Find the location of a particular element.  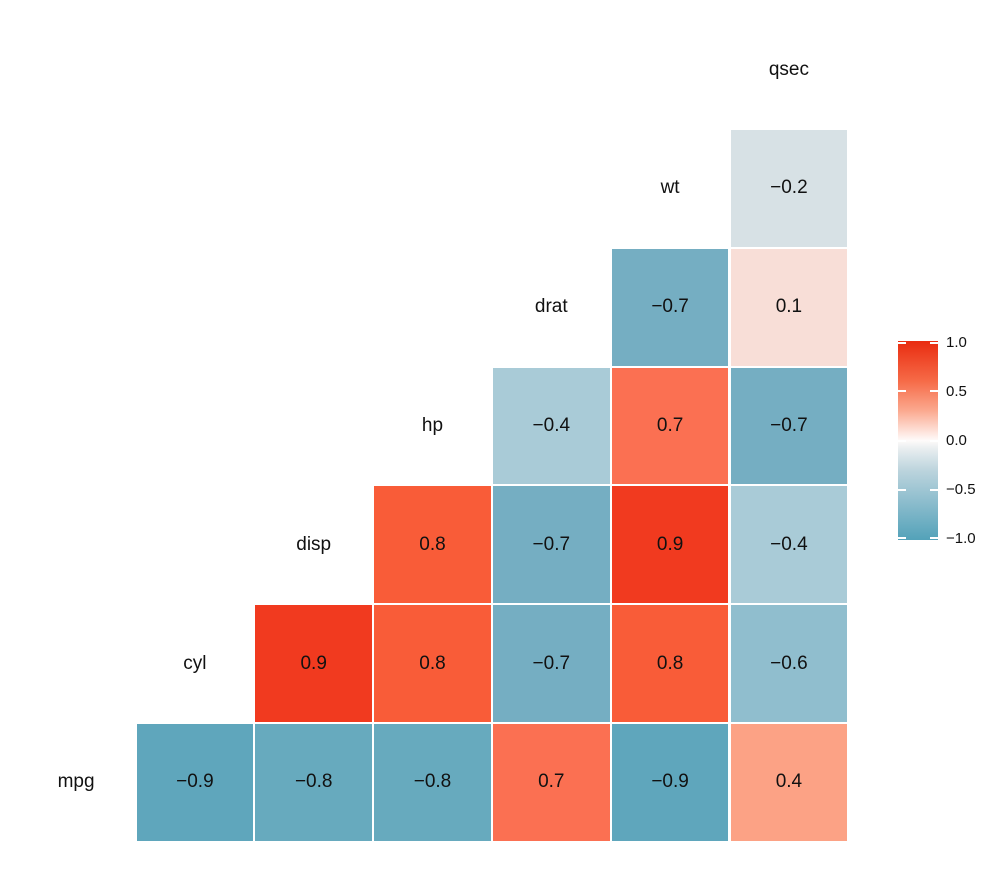

correlation-cell-mpg-wt: −0.9 is located at coordinates (670, 782).